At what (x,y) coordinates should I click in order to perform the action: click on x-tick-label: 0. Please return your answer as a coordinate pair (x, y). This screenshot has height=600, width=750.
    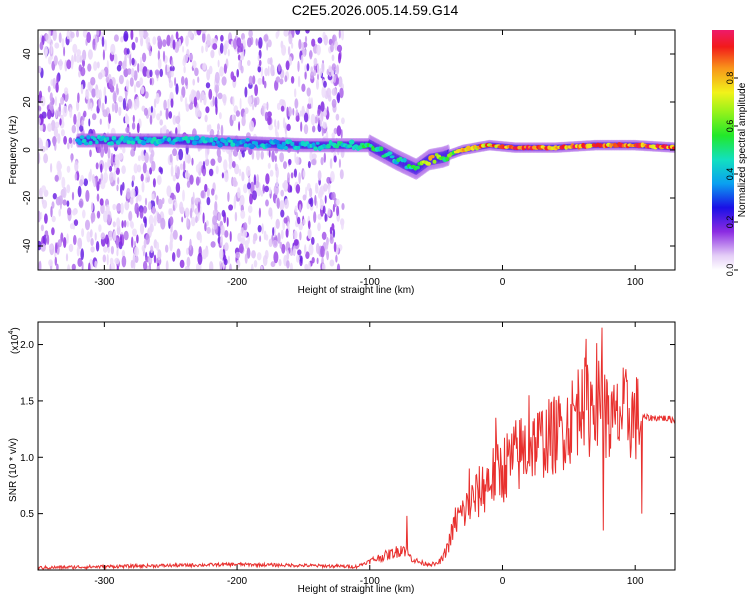
    Looking at the image, I should click on (503, 282).